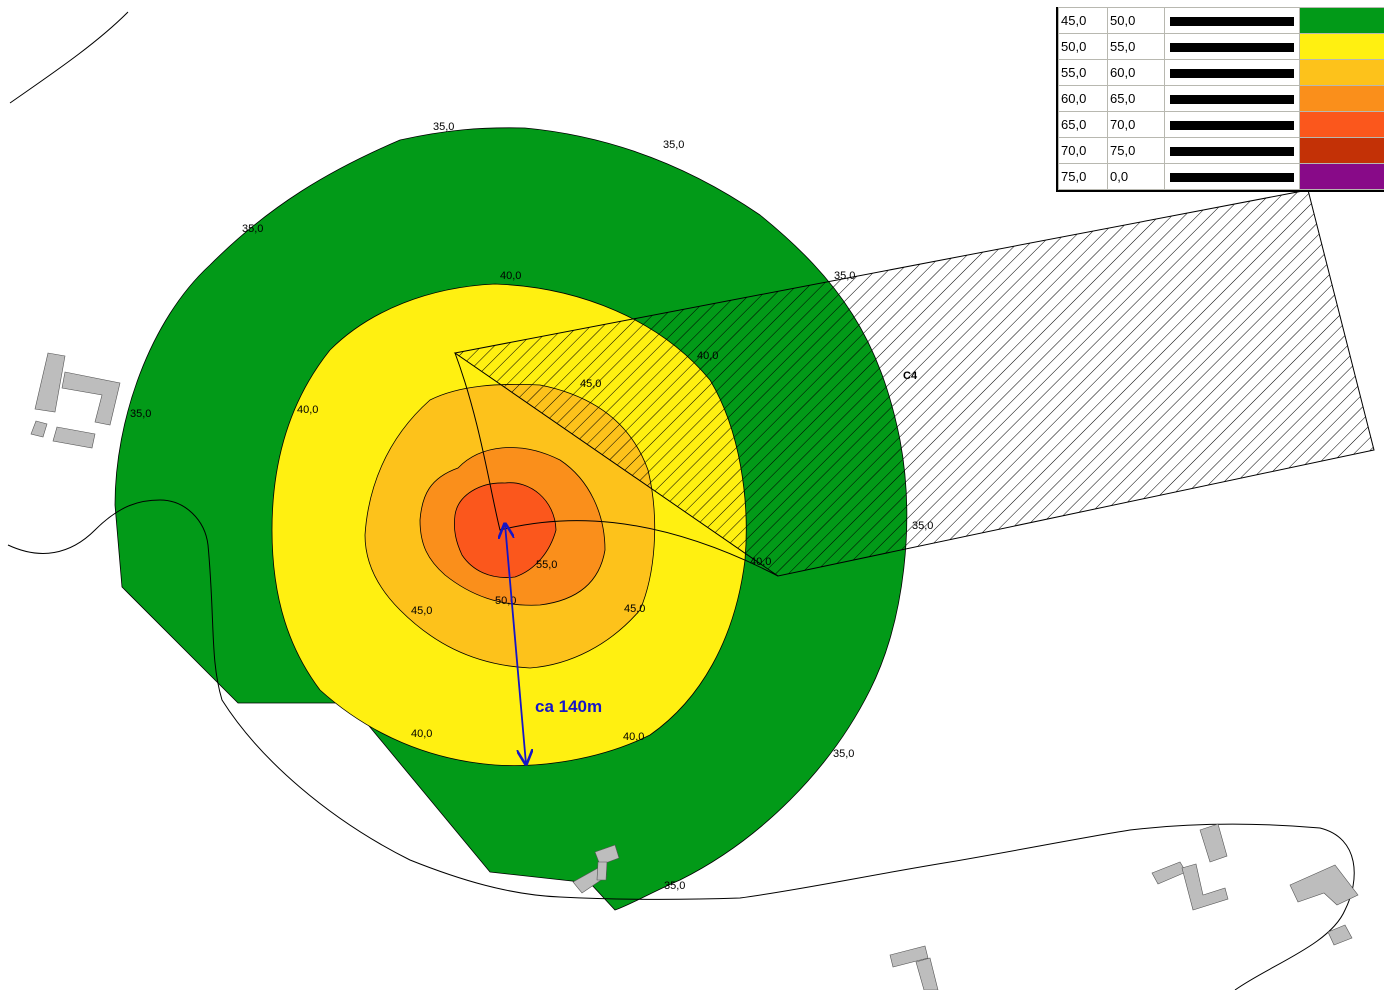  What do you see at coordinates (1083, 98) in the screenshot?
I see `legend-from-value: 60,0` at bounding box center [1083, 98].